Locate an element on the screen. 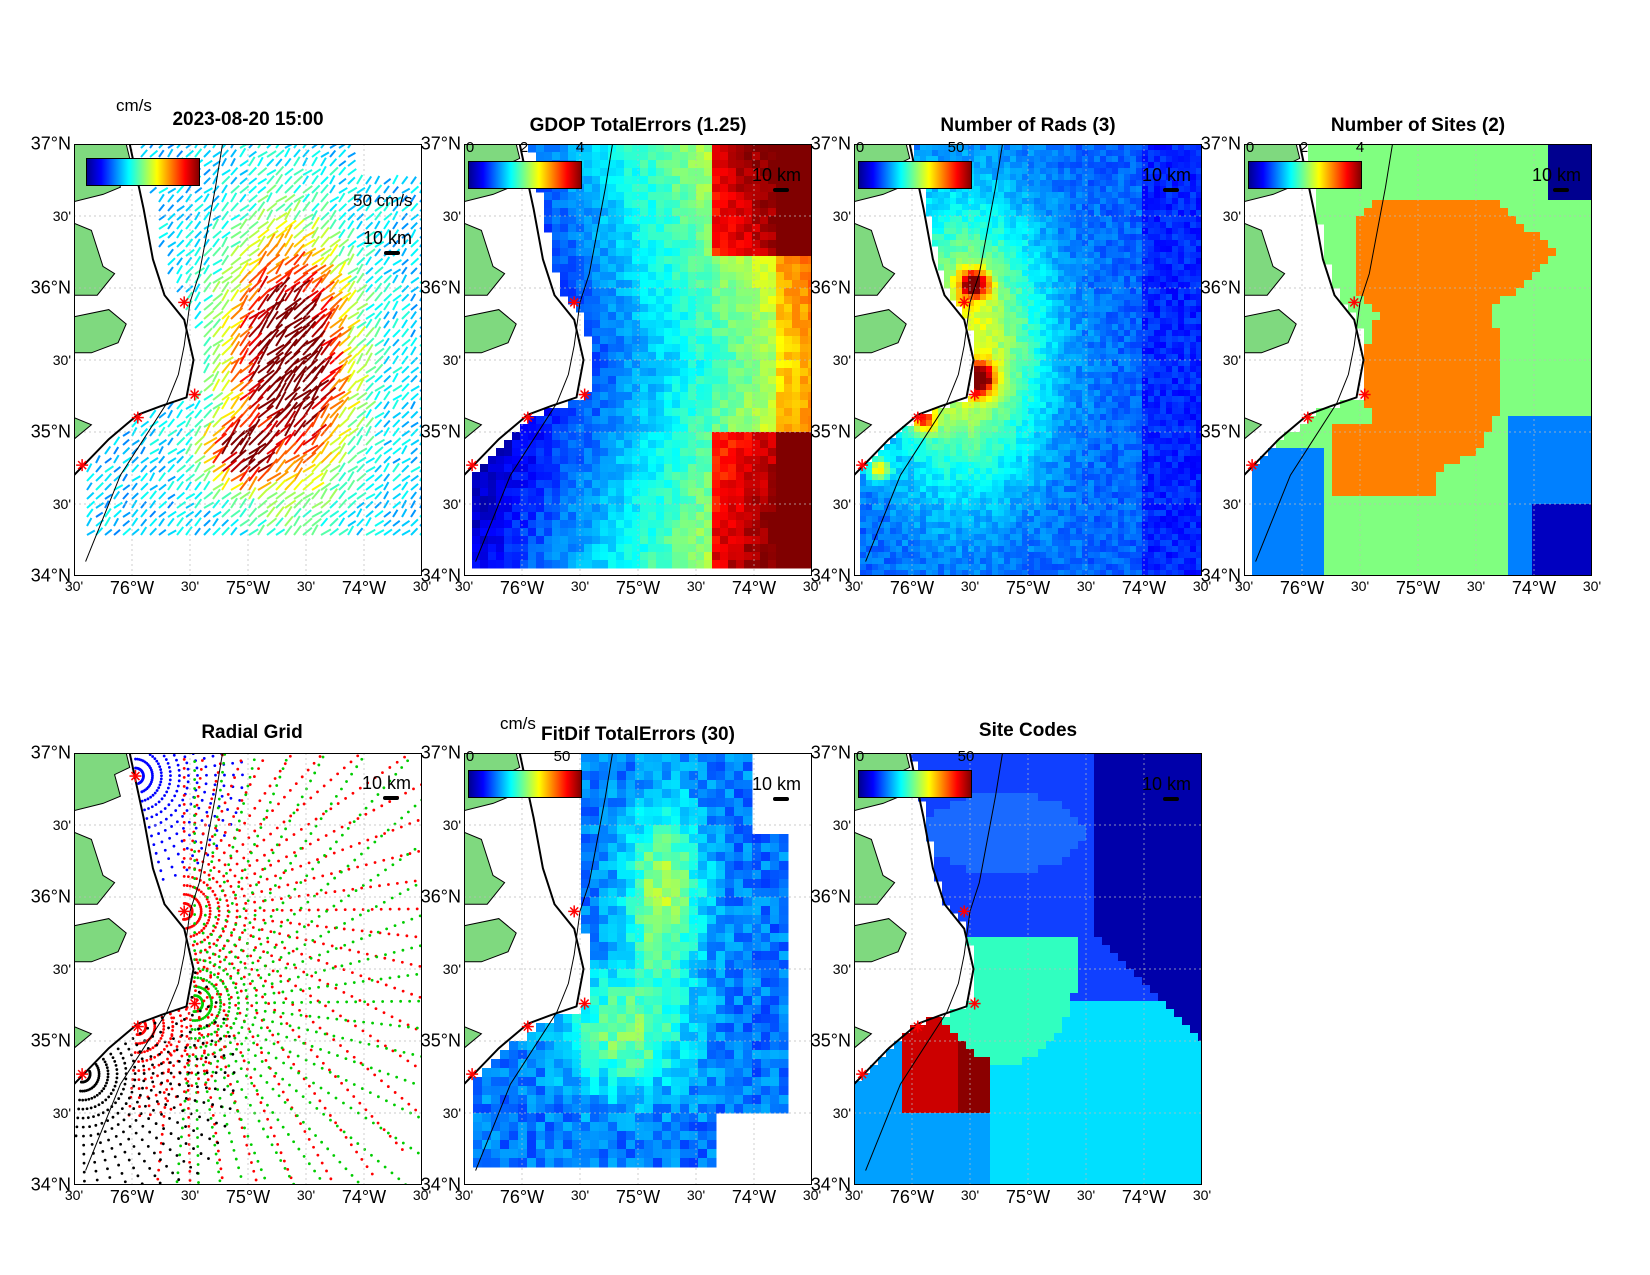 Image resolution: width=1650 pixels, height=1275 pixels. radial-scale-label: 10 km is located at coordinates (387, 783).